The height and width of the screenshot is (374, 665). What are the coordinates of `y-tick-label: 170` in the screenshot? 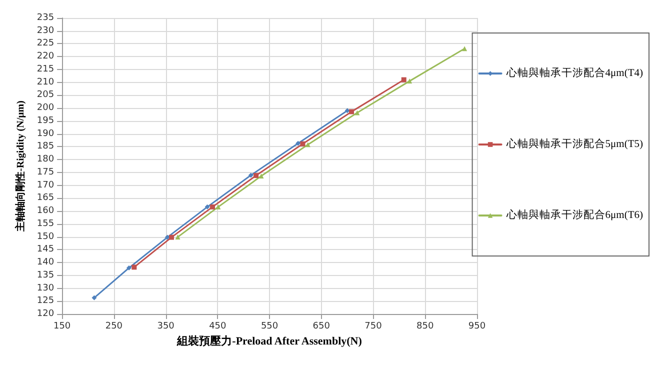 It's located at (45, 185).